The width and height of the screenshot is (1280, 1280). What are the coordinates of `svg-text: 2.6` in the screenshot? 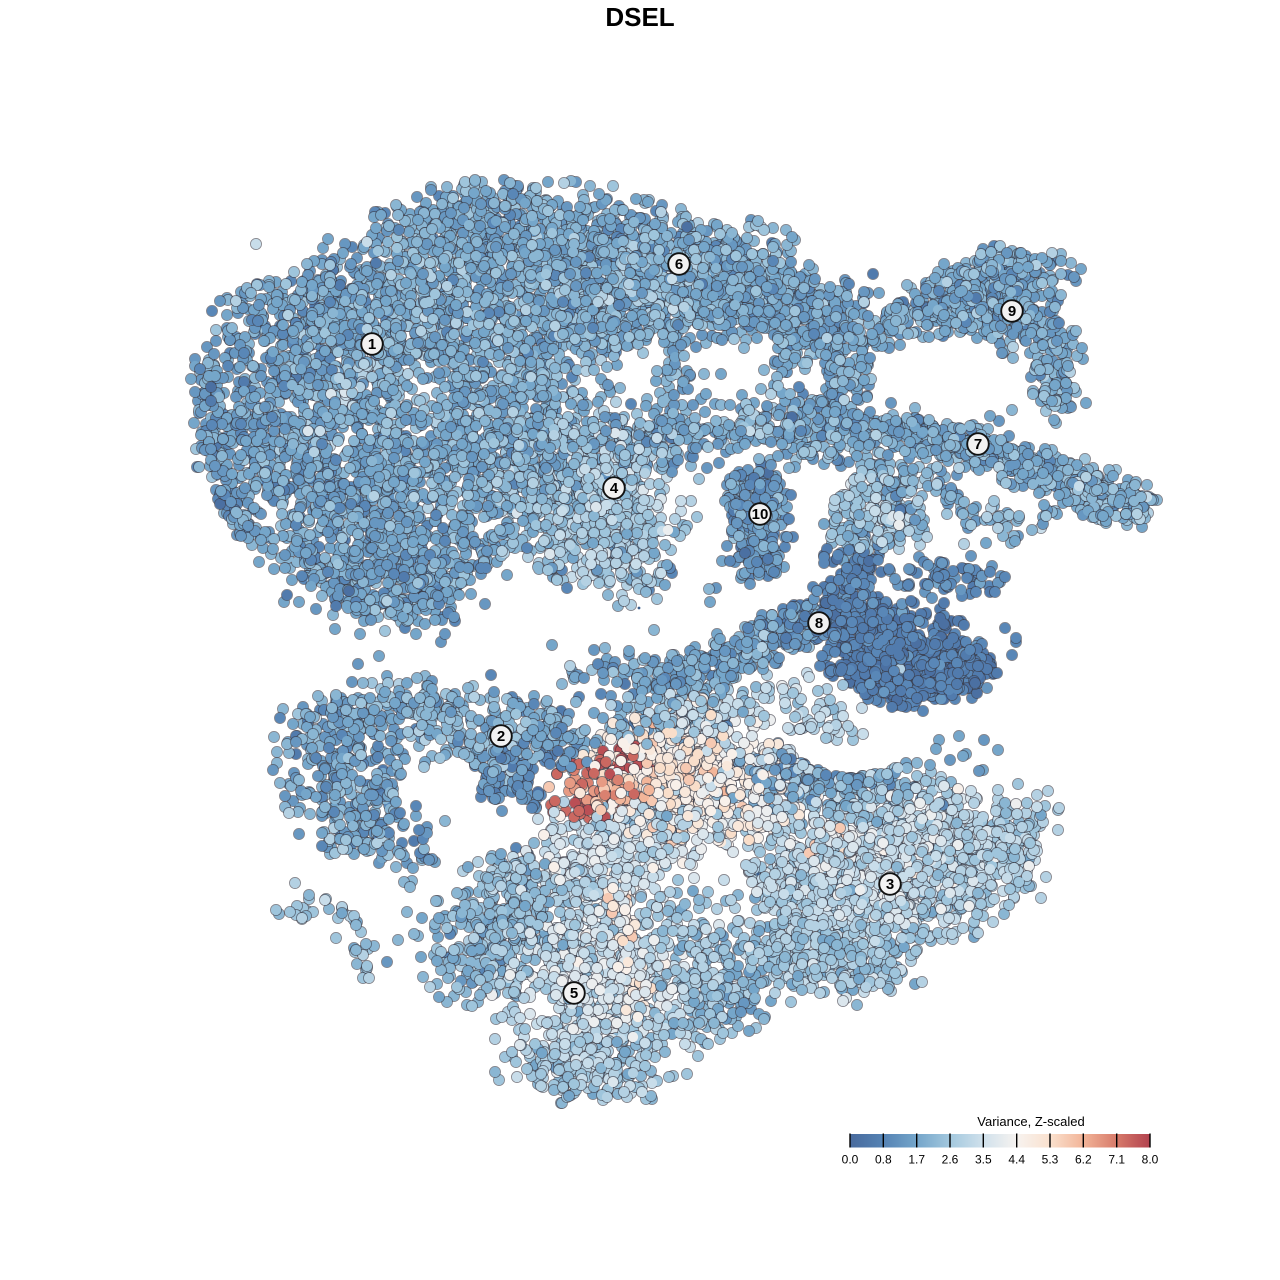 It's located at (950, 1160).